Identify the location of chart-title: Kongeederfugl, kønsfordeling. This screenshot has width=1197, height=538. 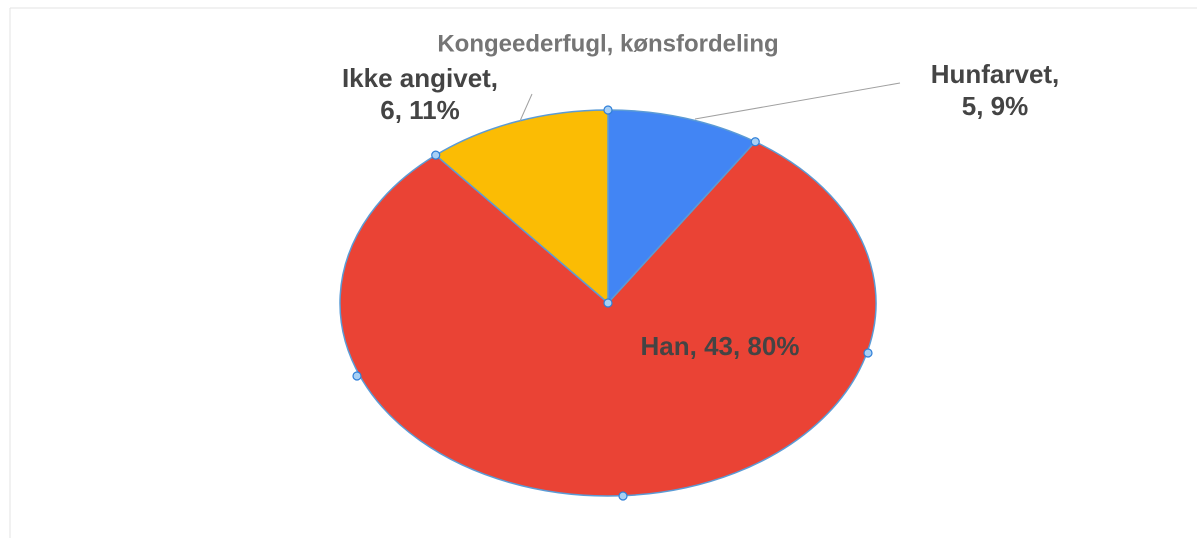
(607, 43).